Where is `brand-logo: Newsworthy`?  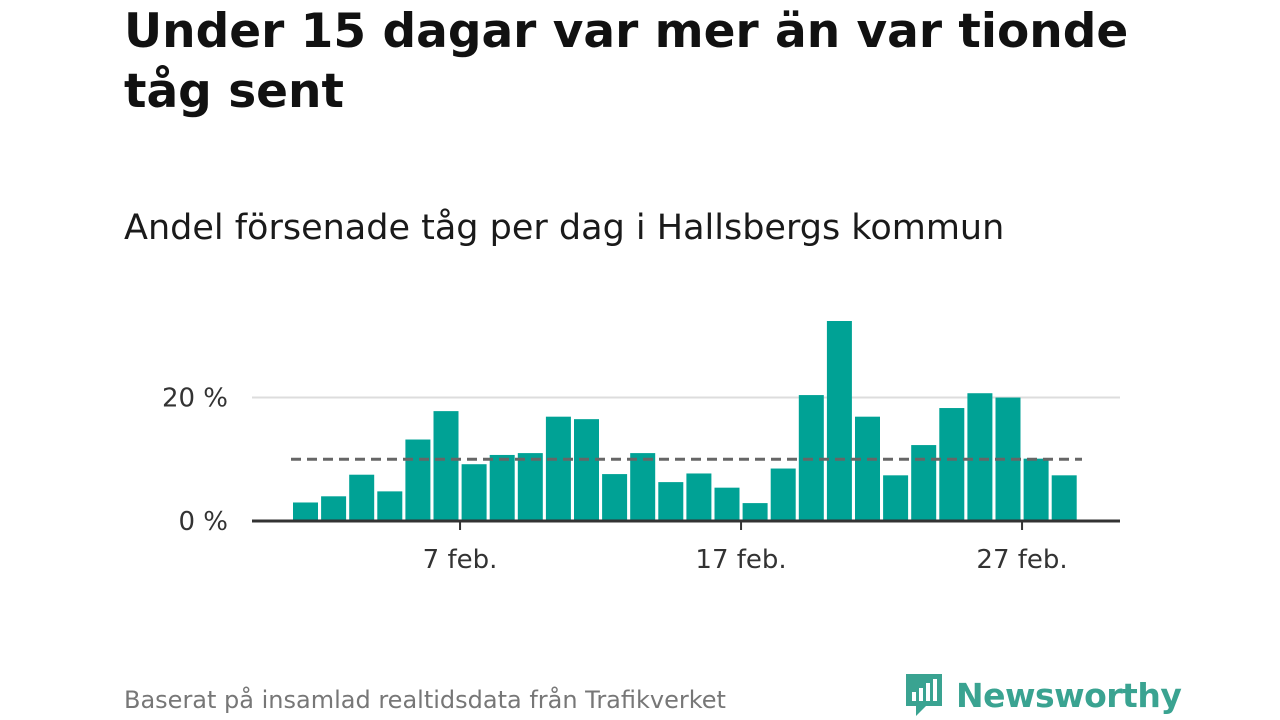 brand-logo: Newsworthy is located at coordinates (1042, 695).